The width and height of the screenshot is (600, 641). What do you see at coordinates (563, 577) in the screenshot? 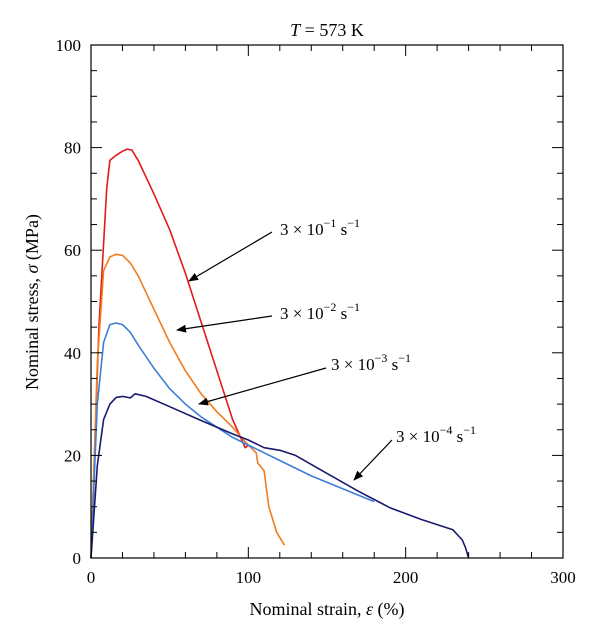
I see `x-tick-label: 300` at bounding box center [563, 577].